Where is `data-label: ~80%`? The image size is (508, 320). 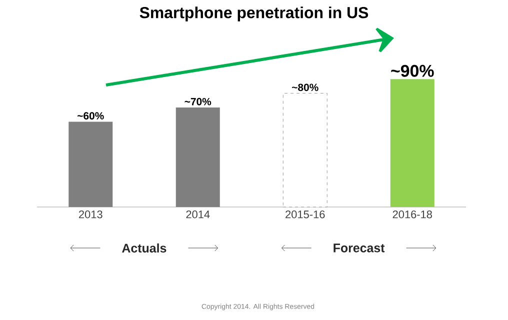
data-label: ~80% is located at coordinates (305, 88).